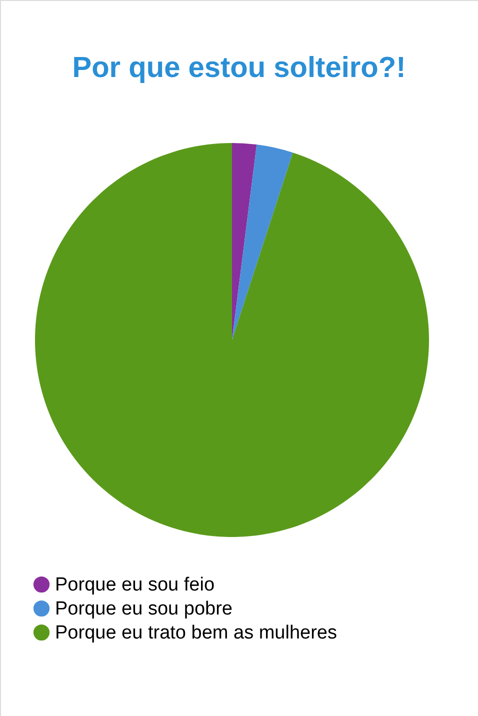  I want to click on legend-label: Porque eu trato bem as mulheres, so click(196, 633).